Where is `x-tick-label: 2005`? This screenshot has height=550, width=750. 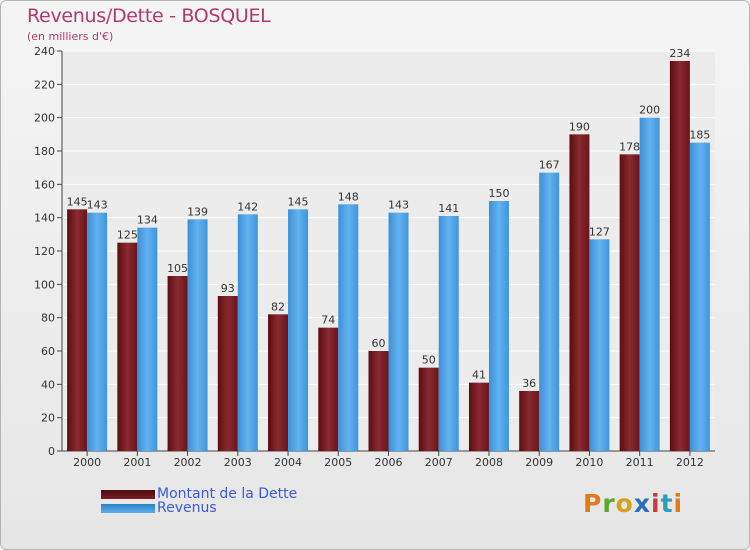
x-tick-label: 2005 is located at coordinates (338, 462).